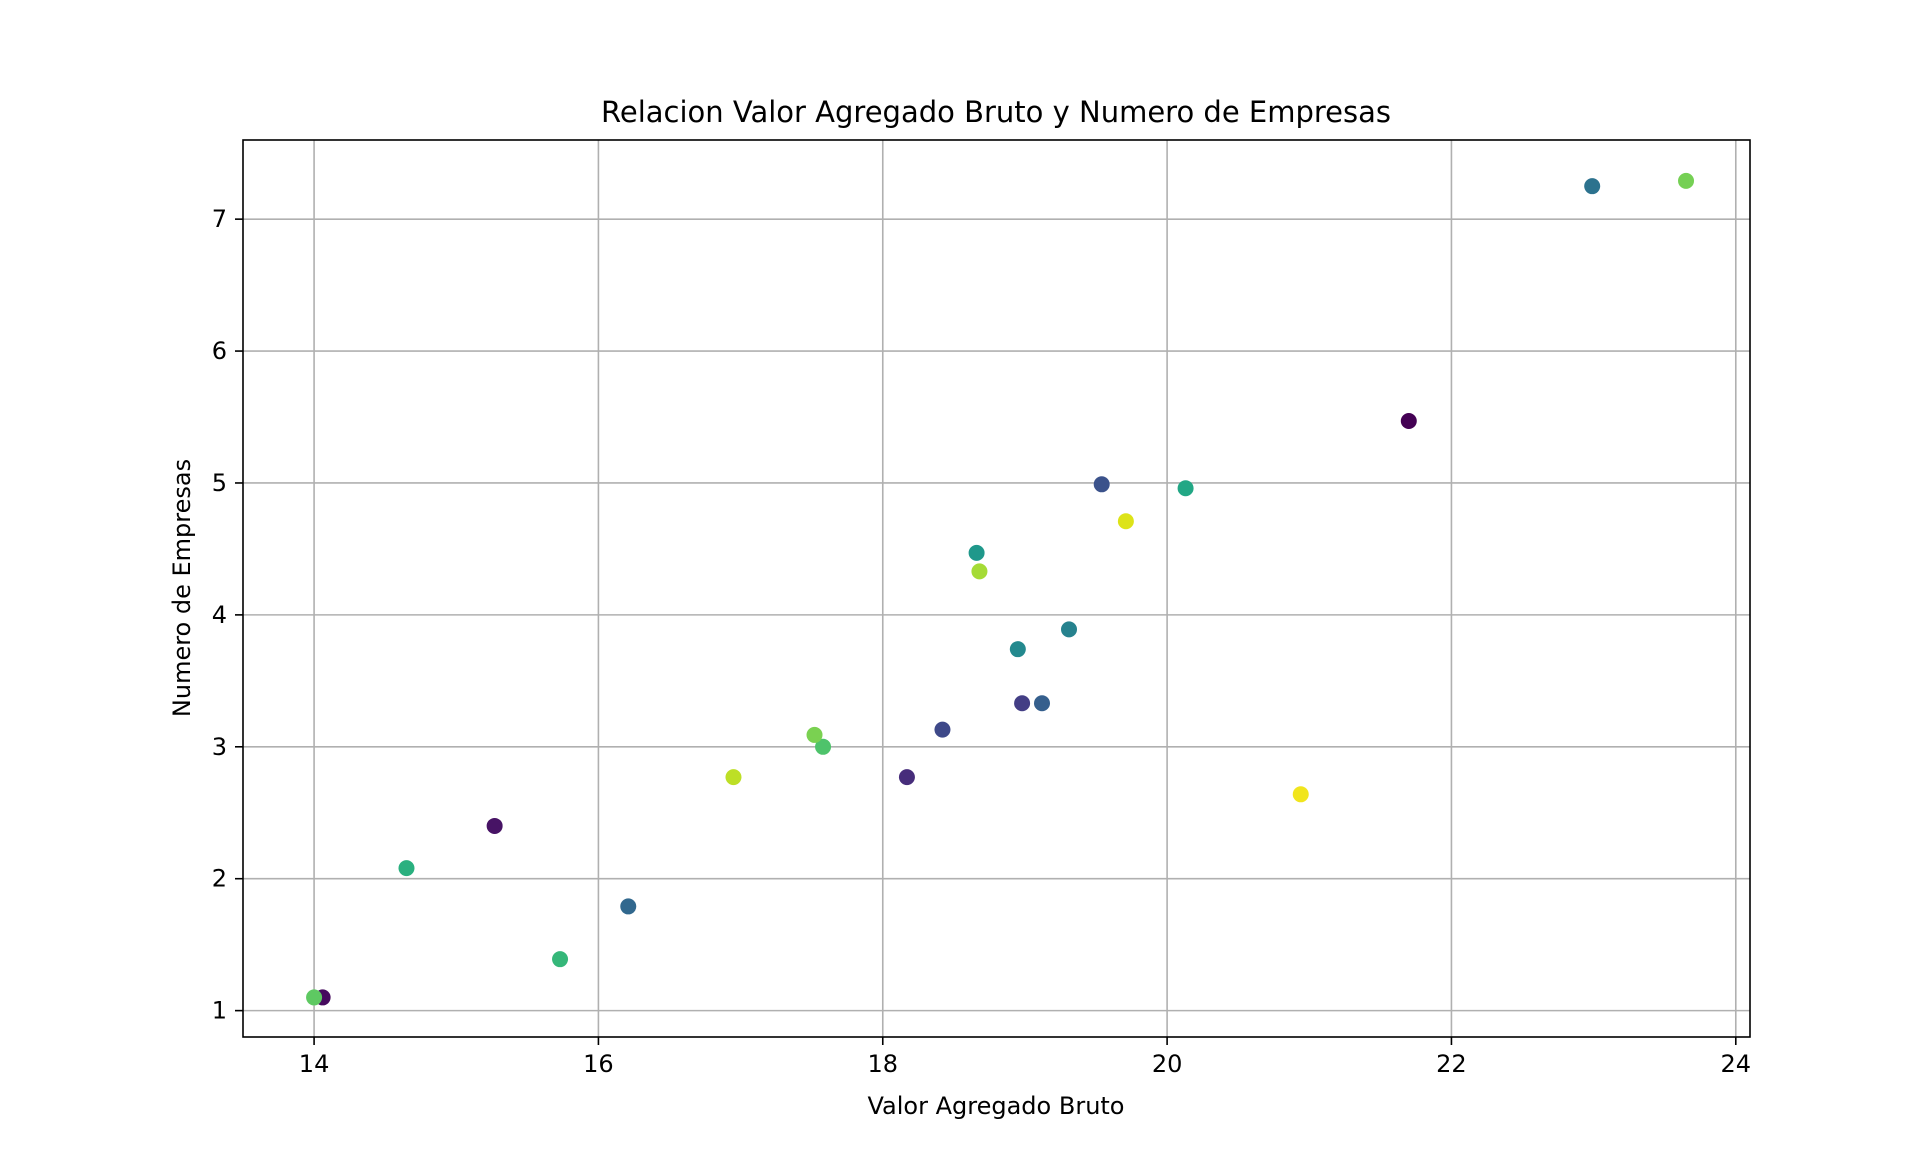 This screenshot has height=1152, width=1920. Describe the element at coordinates (996, 1106) in the screenshot. I see `x-axis-label: Valor Agregado Bruto` at that location.